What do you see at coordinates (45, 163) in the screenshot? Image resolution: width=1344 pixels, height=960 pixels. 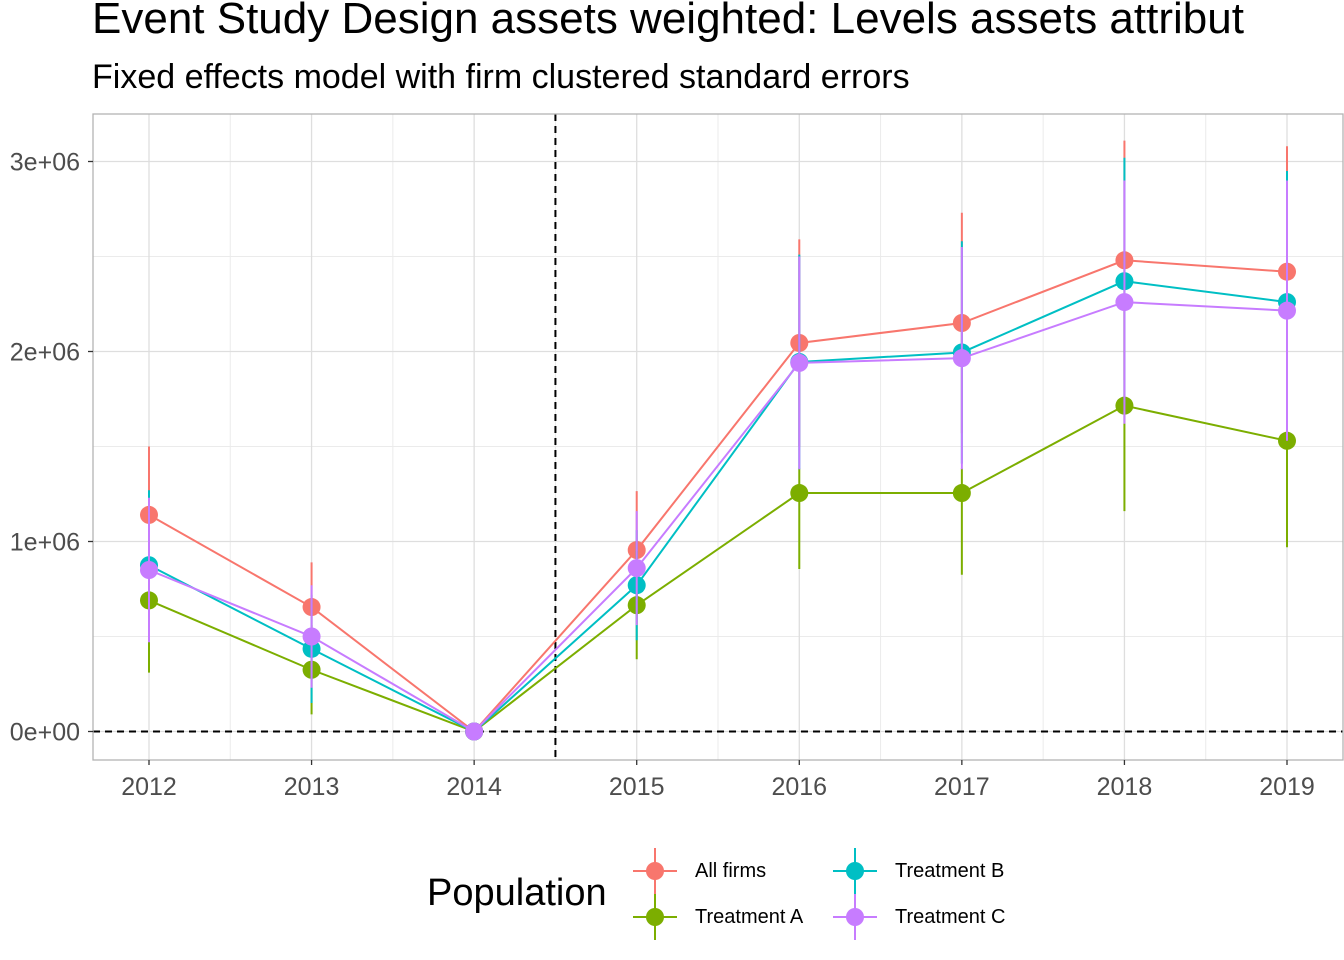 I see `y-tick-label: 3e+06` at bounding box center [45, 163].